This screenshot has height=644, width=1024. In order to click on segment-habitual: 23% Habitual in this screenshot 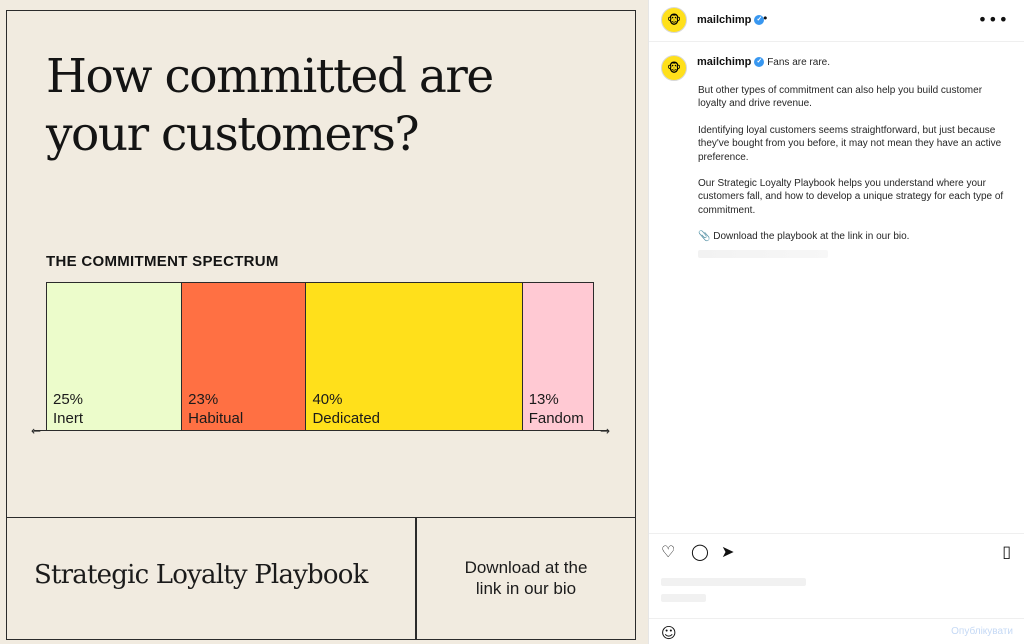, I will do `click(244, 356)`.